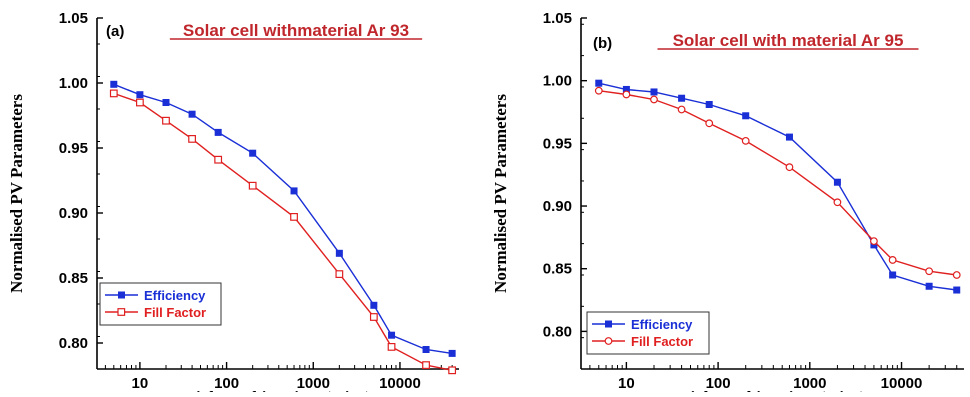 The height and width of the screenshot is (397, 970). Describe the element at coordinates (115, 31) in the screenshot. I see `panel-label: (a)` at that location.